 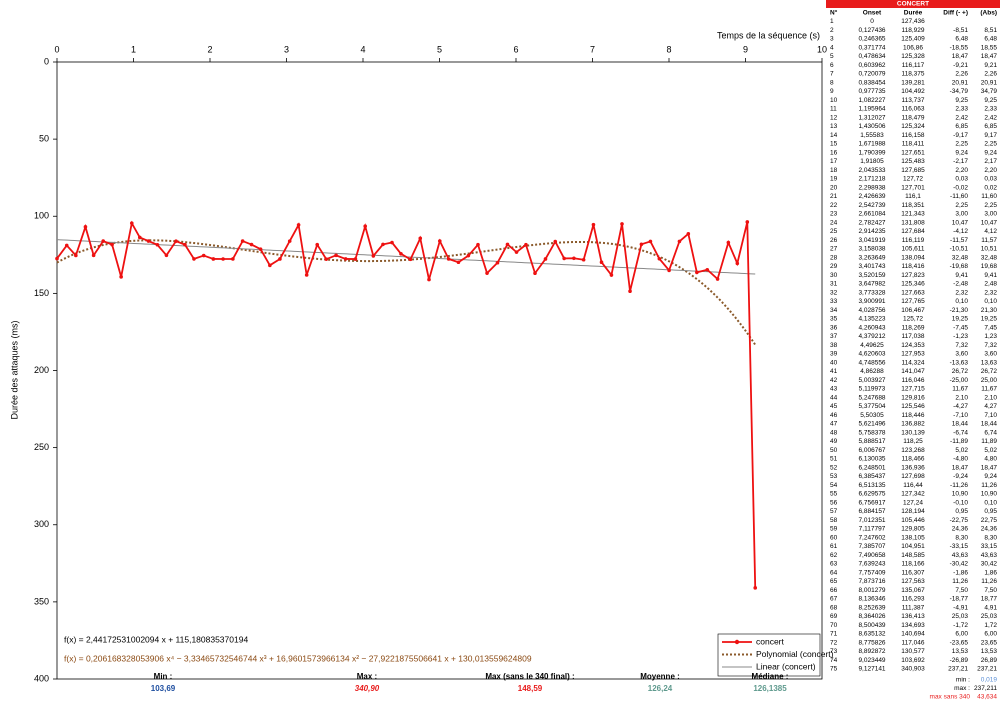 What do you see at coordinates (990, 231) in the screenshot?
I see `table-cell: 4,12` at bounding box center [990, 231].